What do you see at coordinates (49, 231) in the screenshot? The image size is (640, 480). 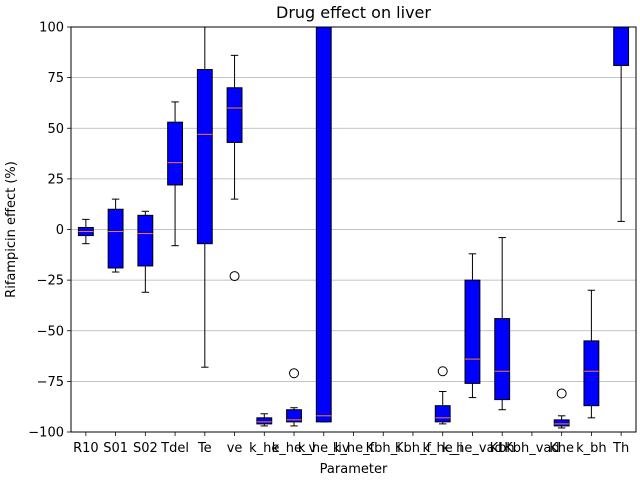 I see `y-axis: −100 −75 −50 −25 0 25 50 75 100` at bounding box center [49, 231].